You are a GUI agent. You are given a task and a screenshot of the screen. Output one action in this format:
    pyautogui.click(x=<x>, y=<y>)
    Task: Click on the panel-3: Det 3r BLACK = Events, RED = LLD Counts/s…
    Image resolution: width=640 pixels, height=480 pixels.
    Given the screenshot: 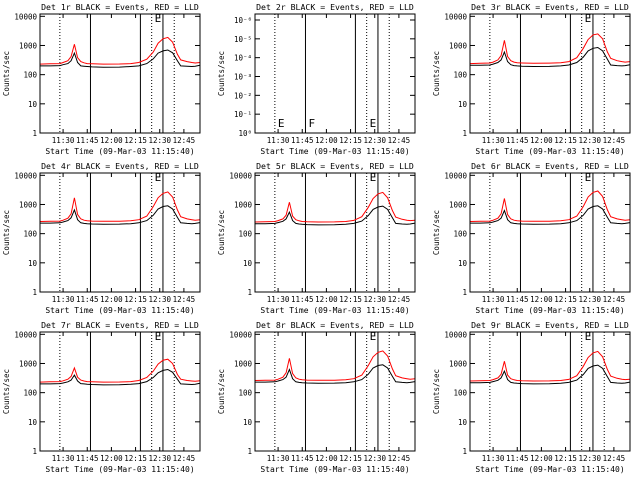 What is the action you would take?
    pyautogui.click(x=531, y=79)
    